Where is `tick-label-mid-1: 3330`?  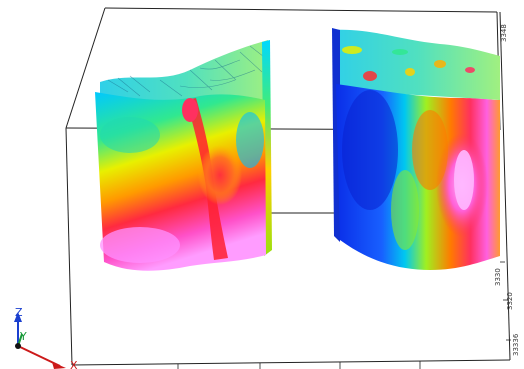
tick-label-mid-1: 3330 is located at coordinates (498, 277).